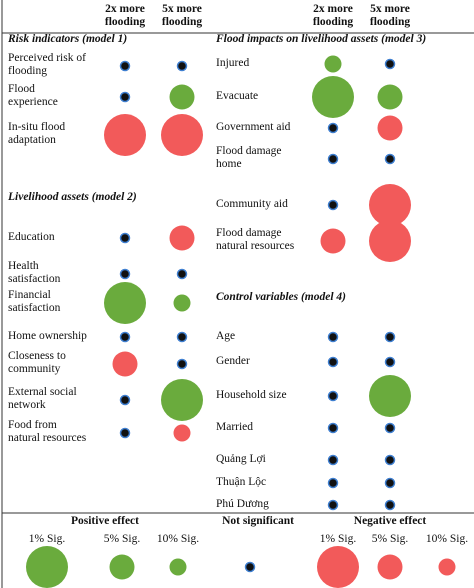 This screenshot has height=588, width=474. I want to click on row-label: External social network, so click(42, 398).